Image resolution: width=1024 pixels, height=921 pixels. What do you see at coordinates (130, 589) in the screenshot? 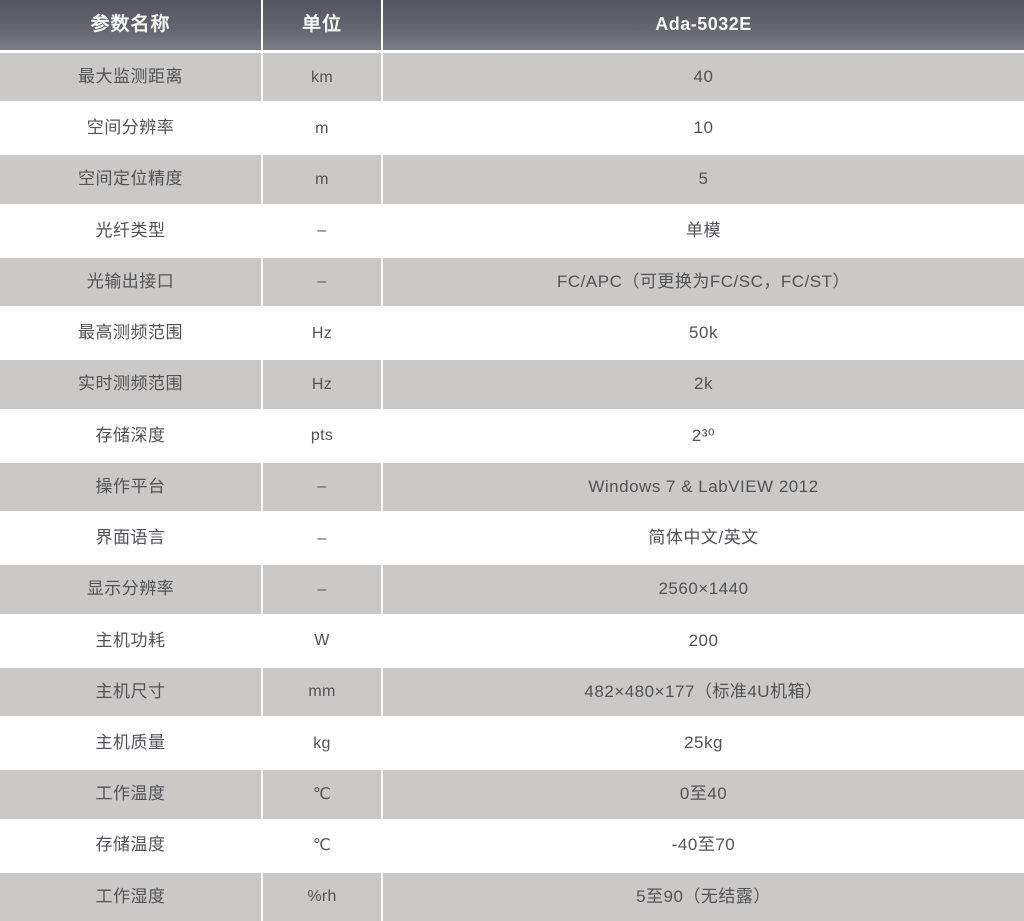
I see `param-name-cell: 显示分辨率` at bounding box center [130, 589].